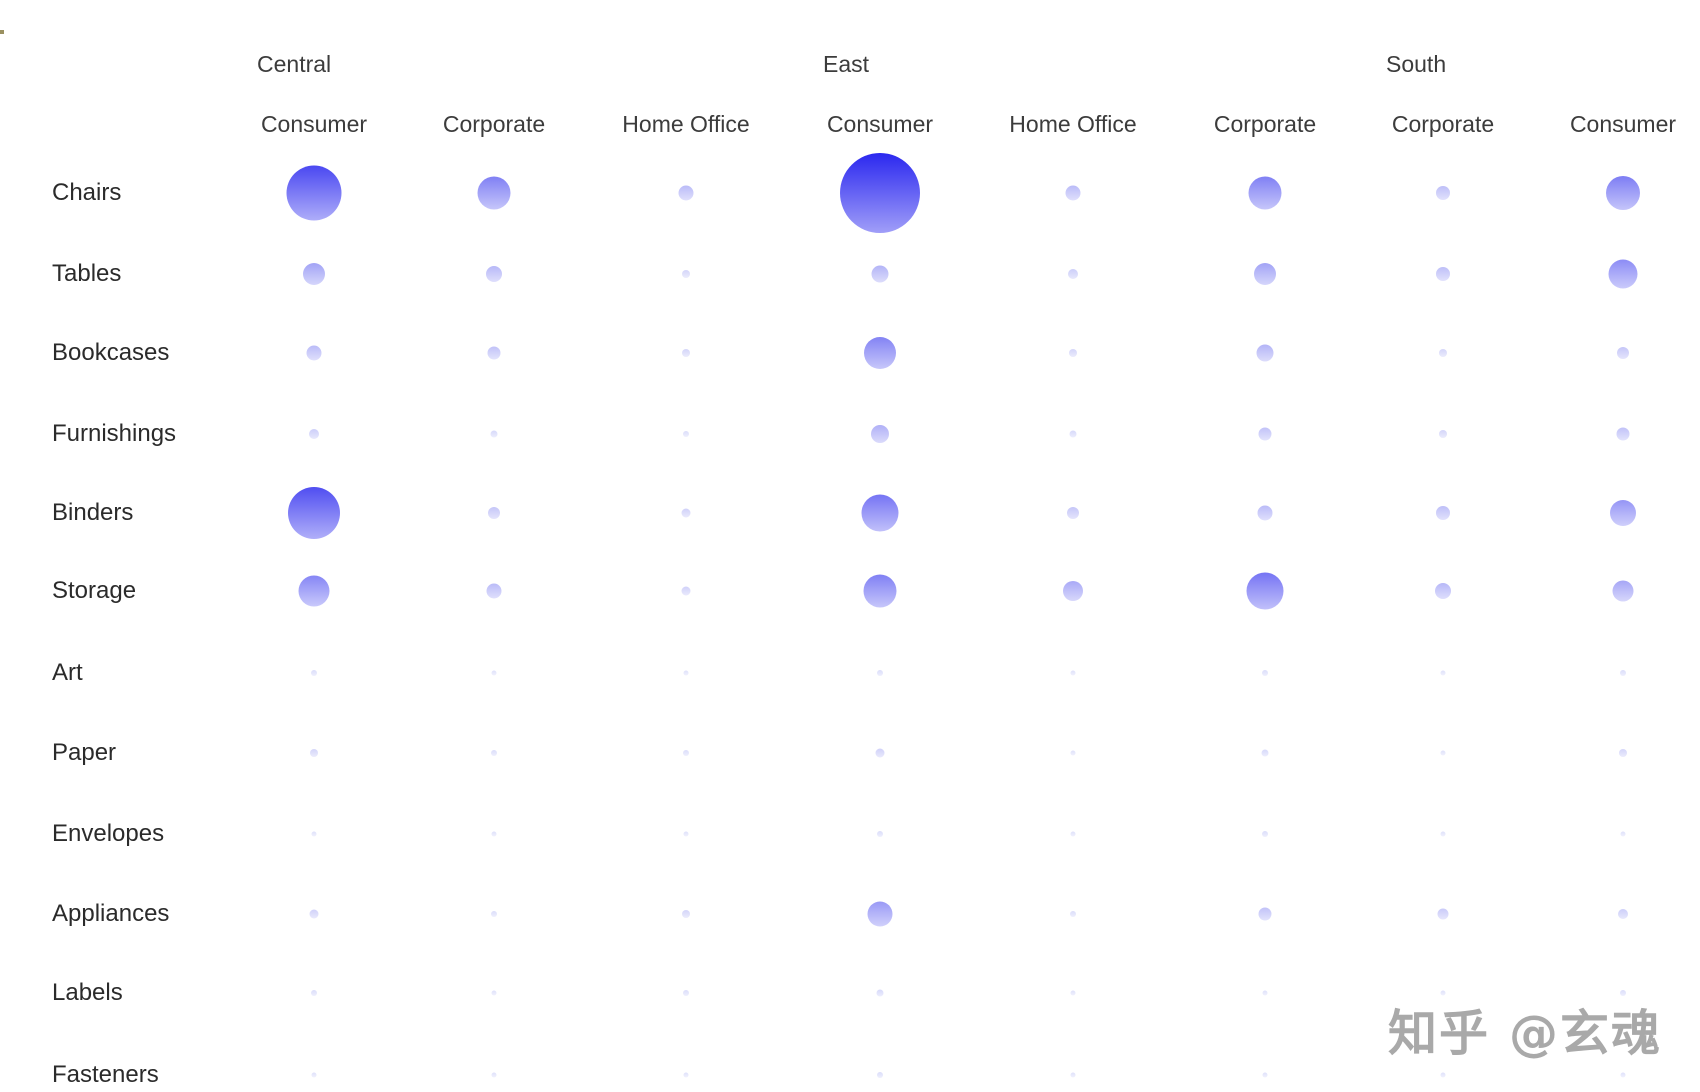  Describe the element at coordinates (686, 673) in the screenshot. I see `bubble-art-central-home-office` at that location.